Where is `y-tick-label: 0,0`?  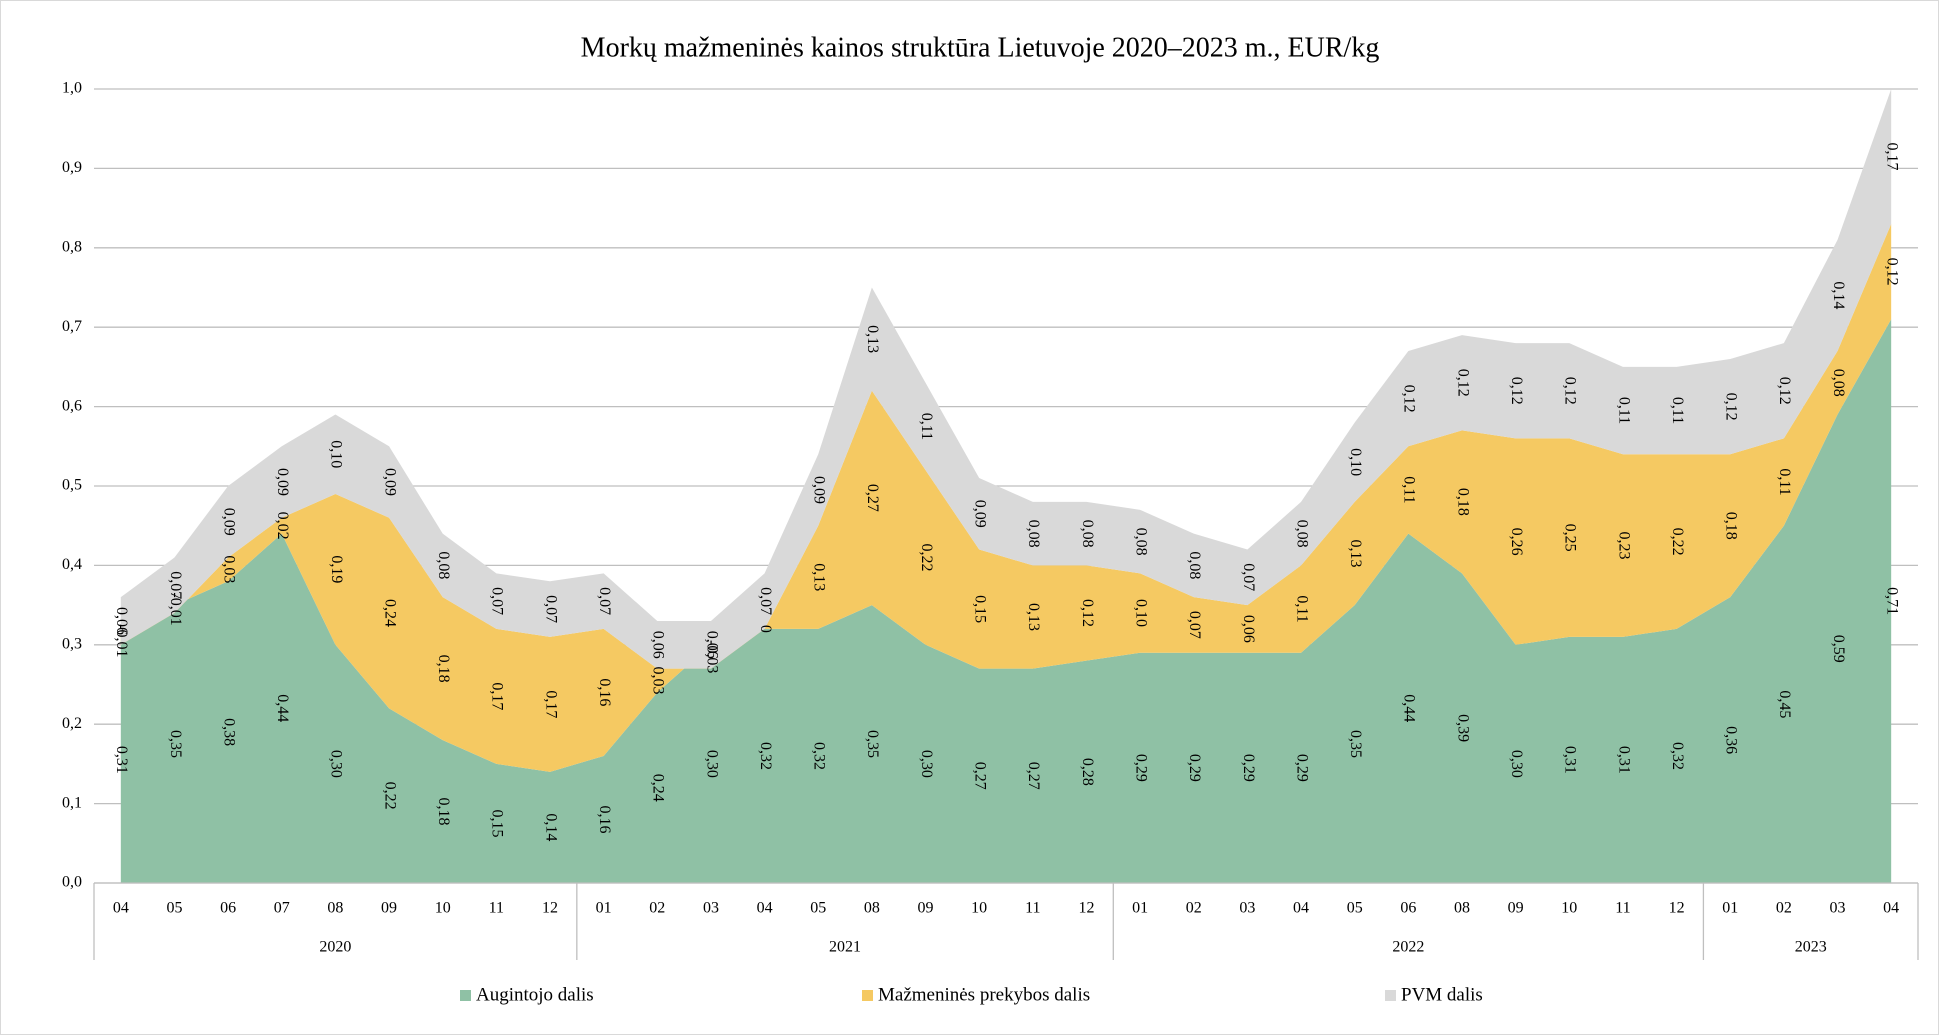 y-tick-label: 0,0 is located at coordinates (72, 882).